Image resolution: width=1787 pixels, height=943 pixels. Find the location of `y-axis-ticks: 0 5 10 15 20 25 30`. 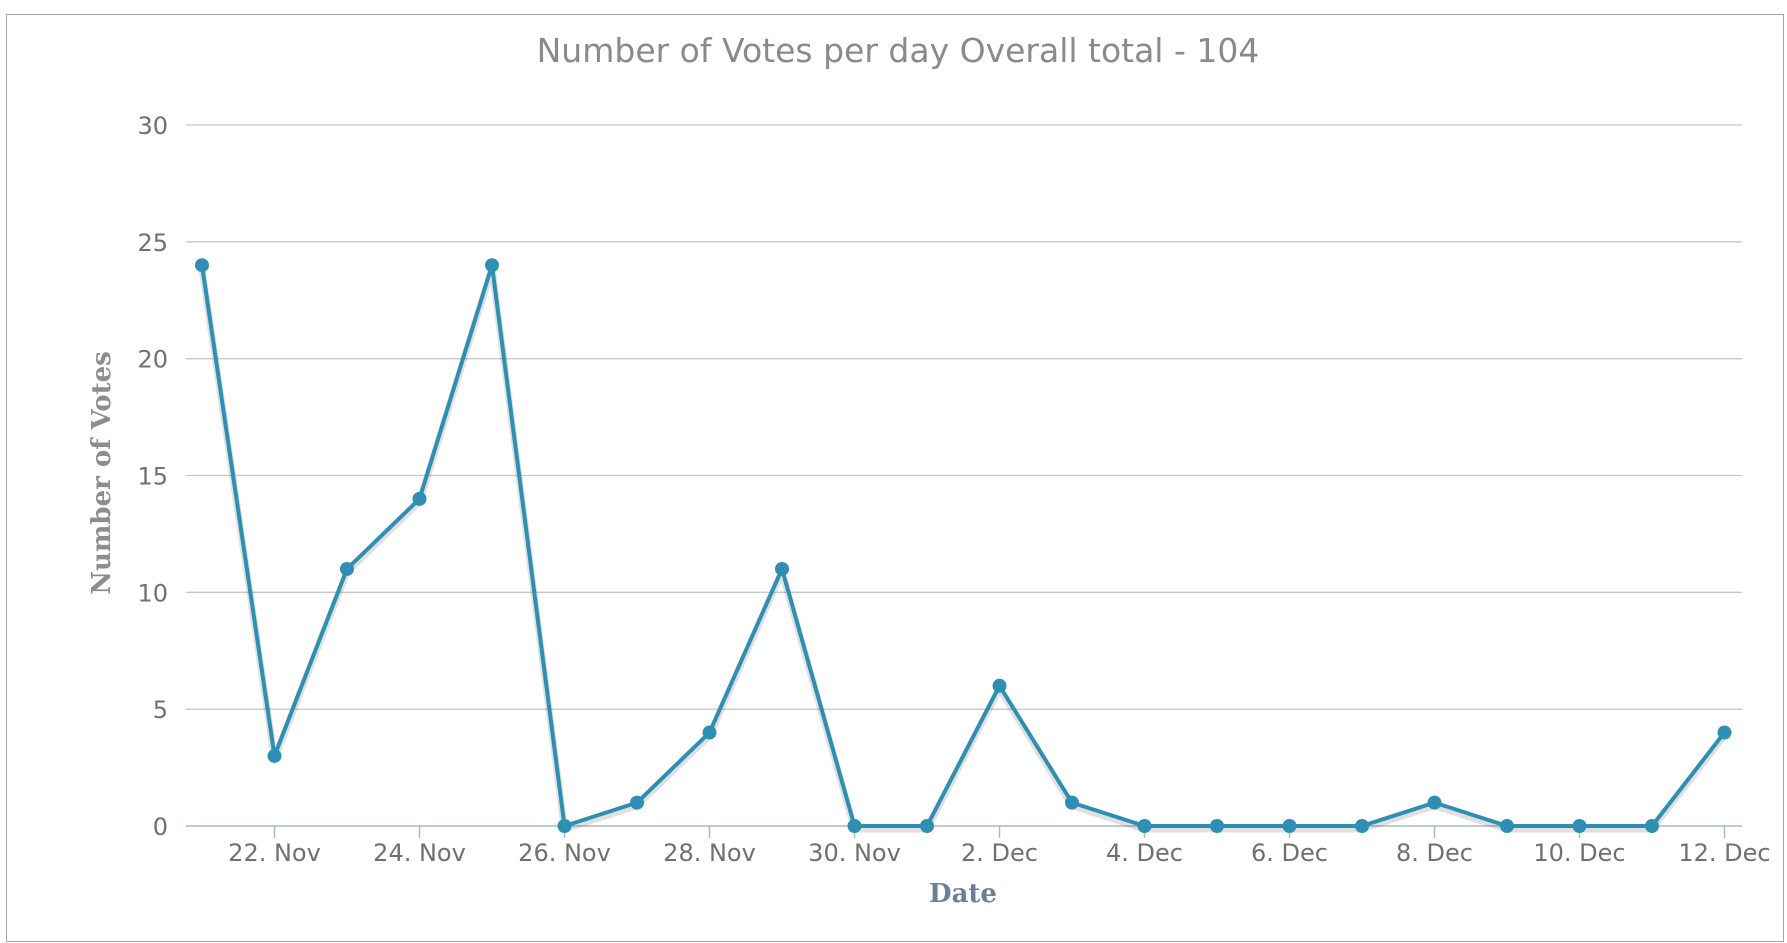

y-axis-ticks: 0 5 10 15 20 25 30 is located at coordinates (152, 476).